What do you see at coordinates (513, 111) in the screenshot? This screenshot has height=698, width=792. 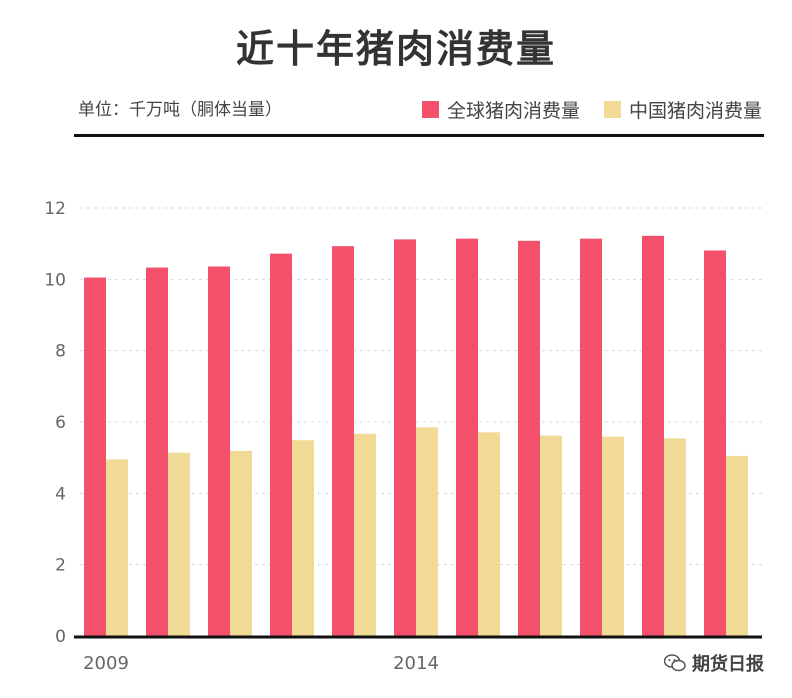 I see `legend-label-global: 全球猪肉消费量` at bounding box center [513, 111].